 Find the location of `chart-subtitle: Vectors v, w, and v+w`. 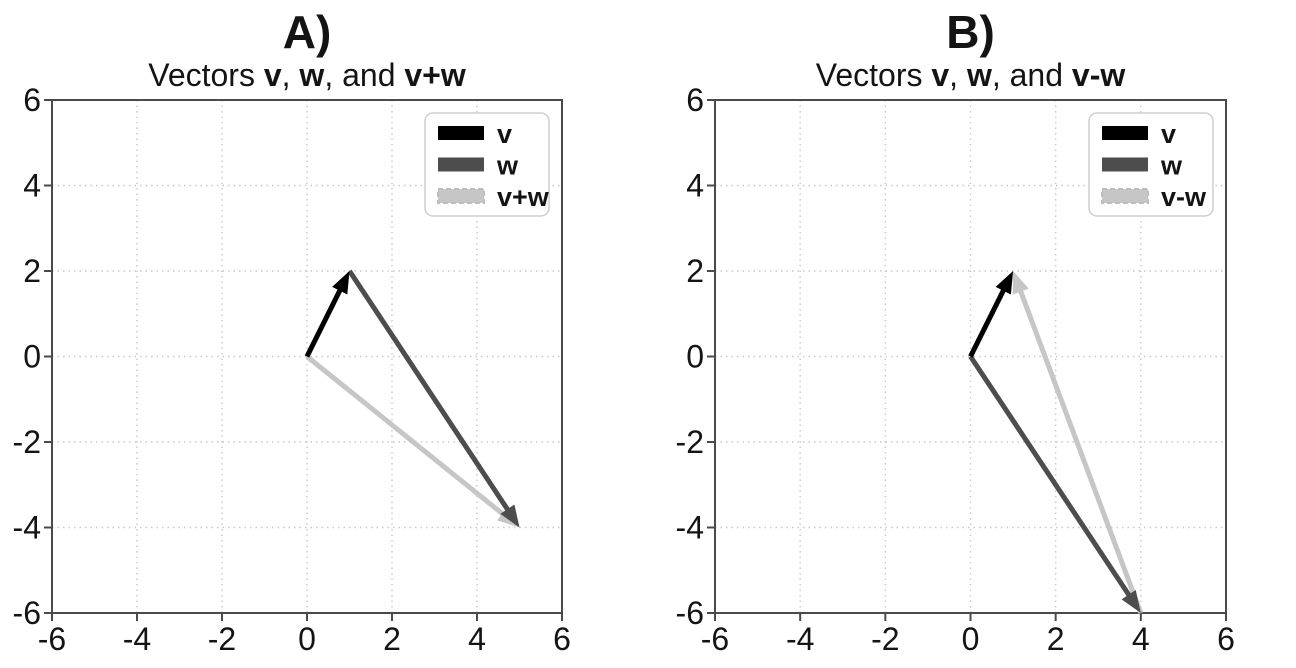

chart-subtitle: Vectors v, w, and v+w is located at coordinates (307, 75).